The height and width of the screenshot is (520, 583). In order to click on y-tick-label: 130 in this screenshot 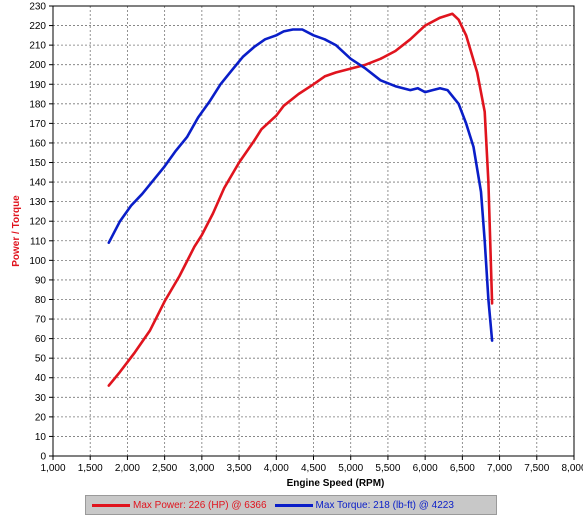, I will do `click(37, 202)`.